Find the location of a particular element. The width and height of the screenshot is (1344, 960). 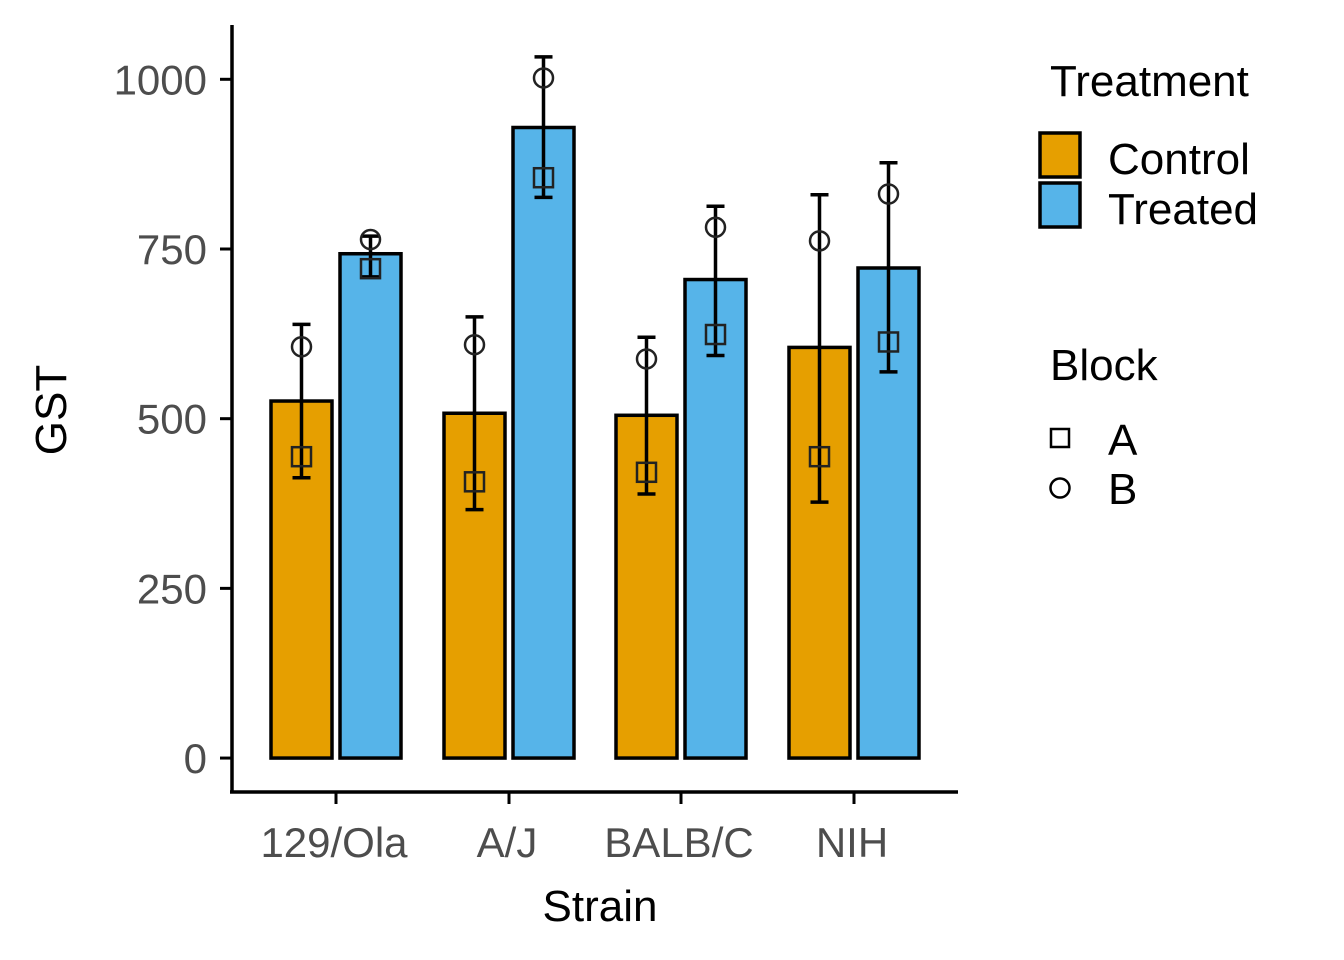

y-axis-title: GST is located at coordinates (51, 410).